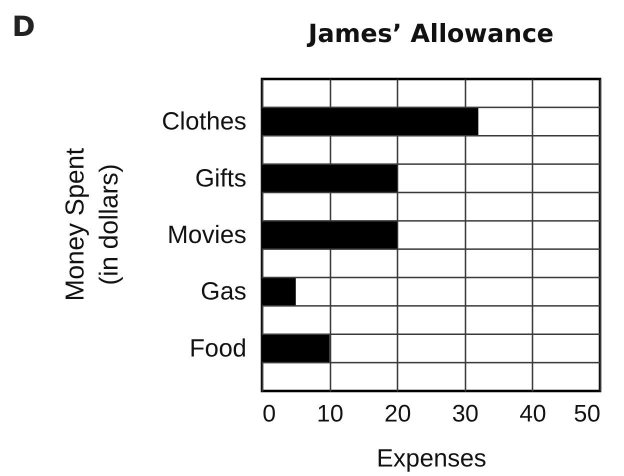 The image size is (624, 476). I want to click on chart-title: James’ Allowance, so click(430, 33).